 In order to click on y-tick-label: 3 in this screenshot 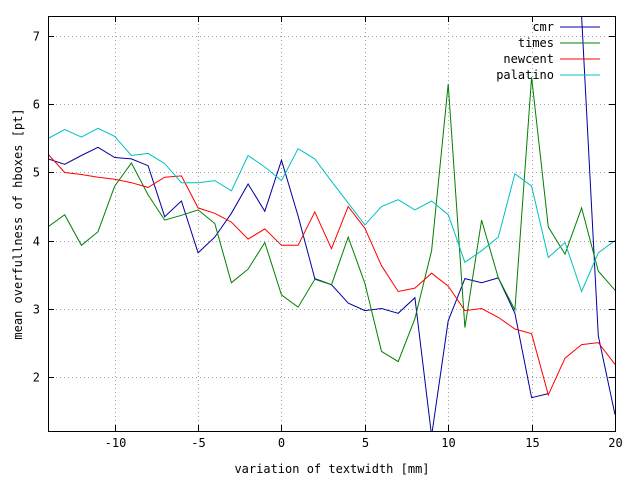, I will do `click(36, 310)`.